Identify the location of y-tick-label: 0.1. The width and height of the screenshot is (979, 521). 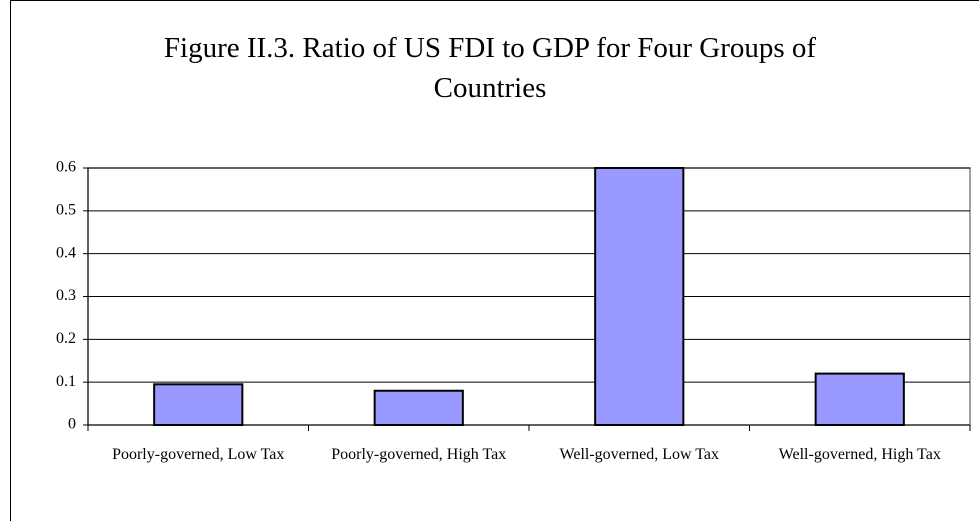
(66, 381).